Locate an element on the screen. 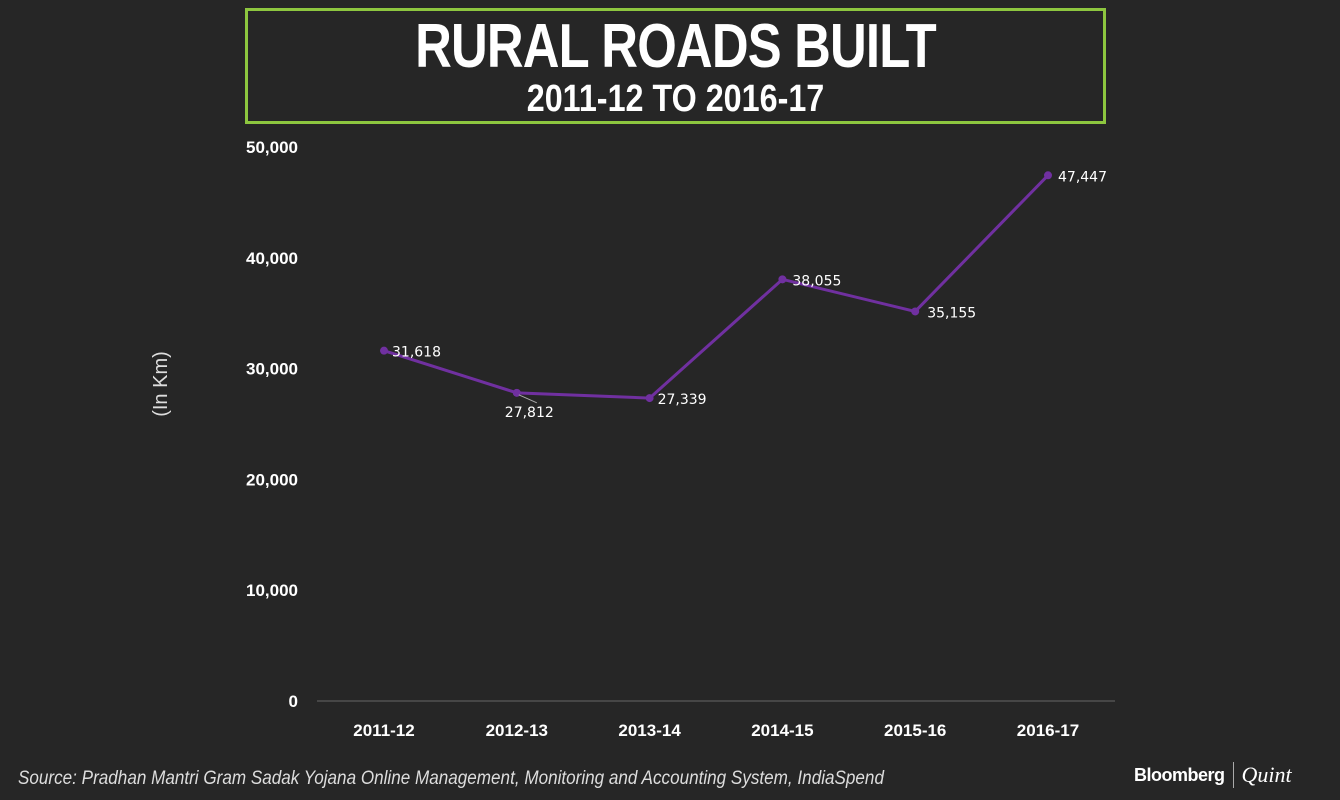  y-tick-label: 20,000 is located at coordinates (272, 479).